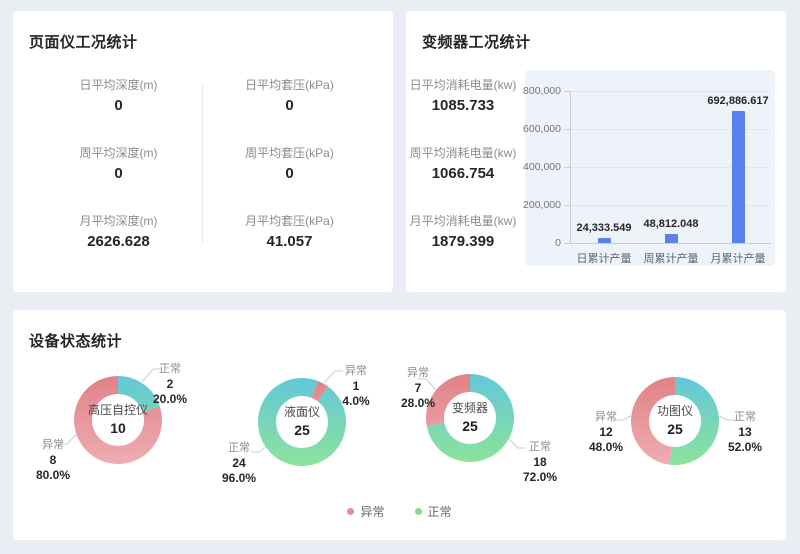 Image resolution: width=800 pixels, height=554 pixels. Describe the element at coordinates (289, 85) in the screenshot. I see `stat-label: 日平均套压(kPa)` at that location.